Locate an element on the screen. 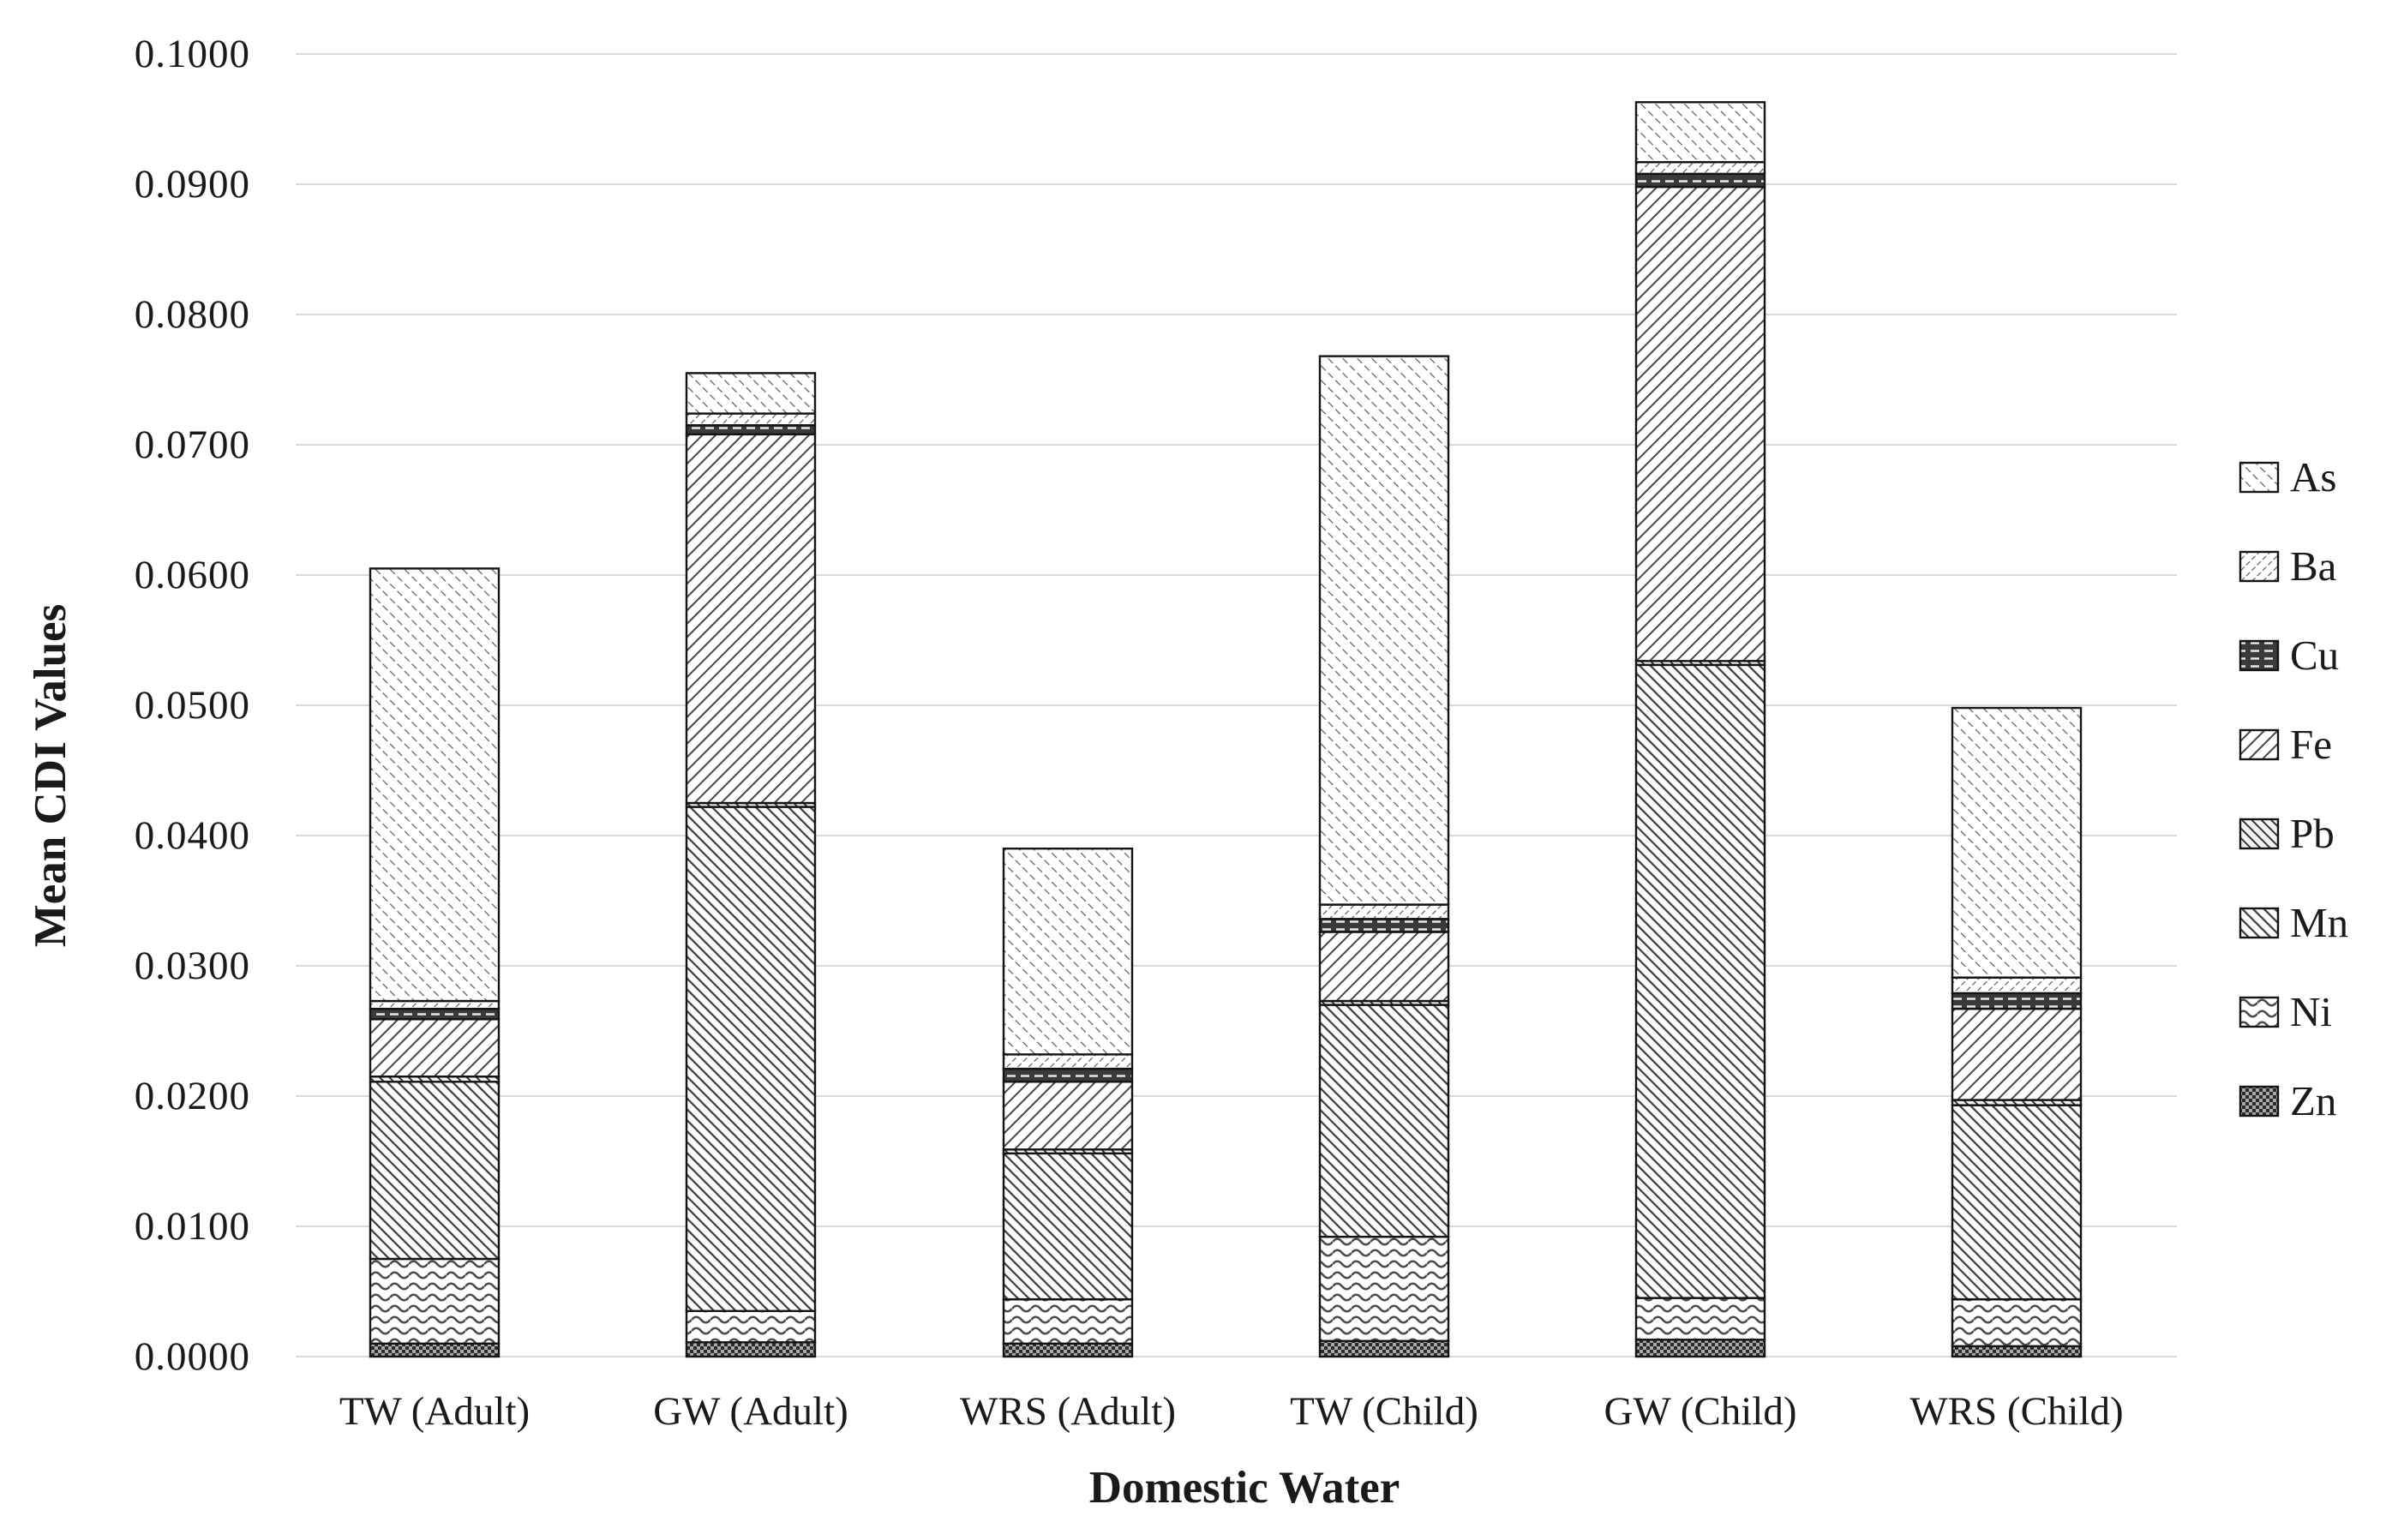 The height and width of the screenshot is (1540, 2386). legend-swatch-cu-pattern-icon is located at coordinates (2259, 655).